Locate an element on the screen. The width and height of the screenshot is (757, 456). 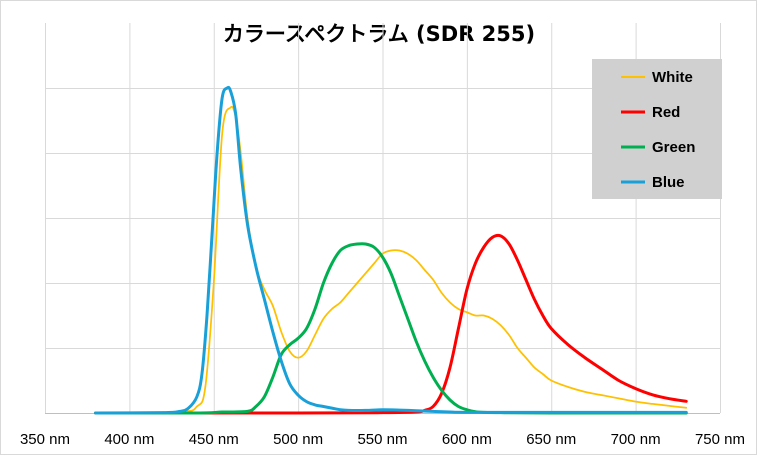
legend-label-white: White is located at coordinates (672, 77).